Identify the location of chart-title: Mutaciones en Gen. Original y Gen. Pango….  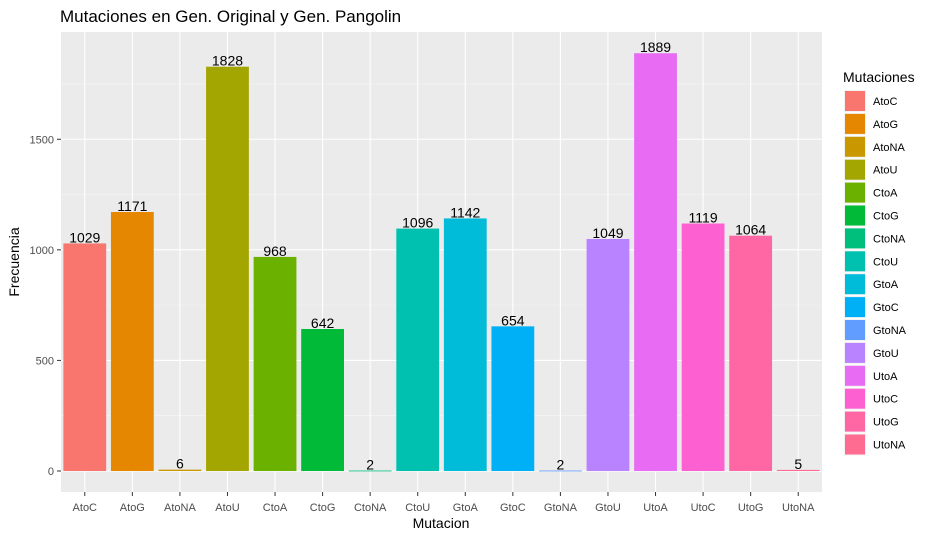
(230, 16).